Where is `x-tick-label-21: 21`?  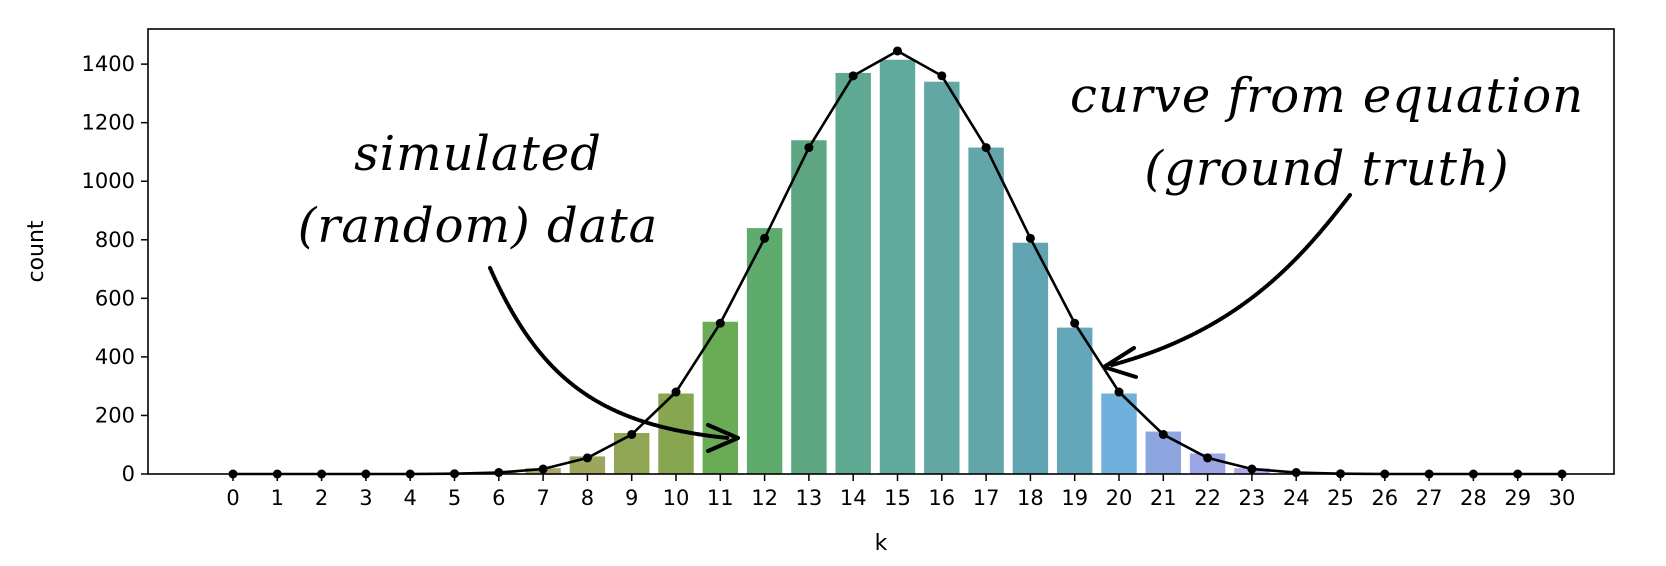 x-tick-label-21: 21 is located at coordinates (1163, 498).